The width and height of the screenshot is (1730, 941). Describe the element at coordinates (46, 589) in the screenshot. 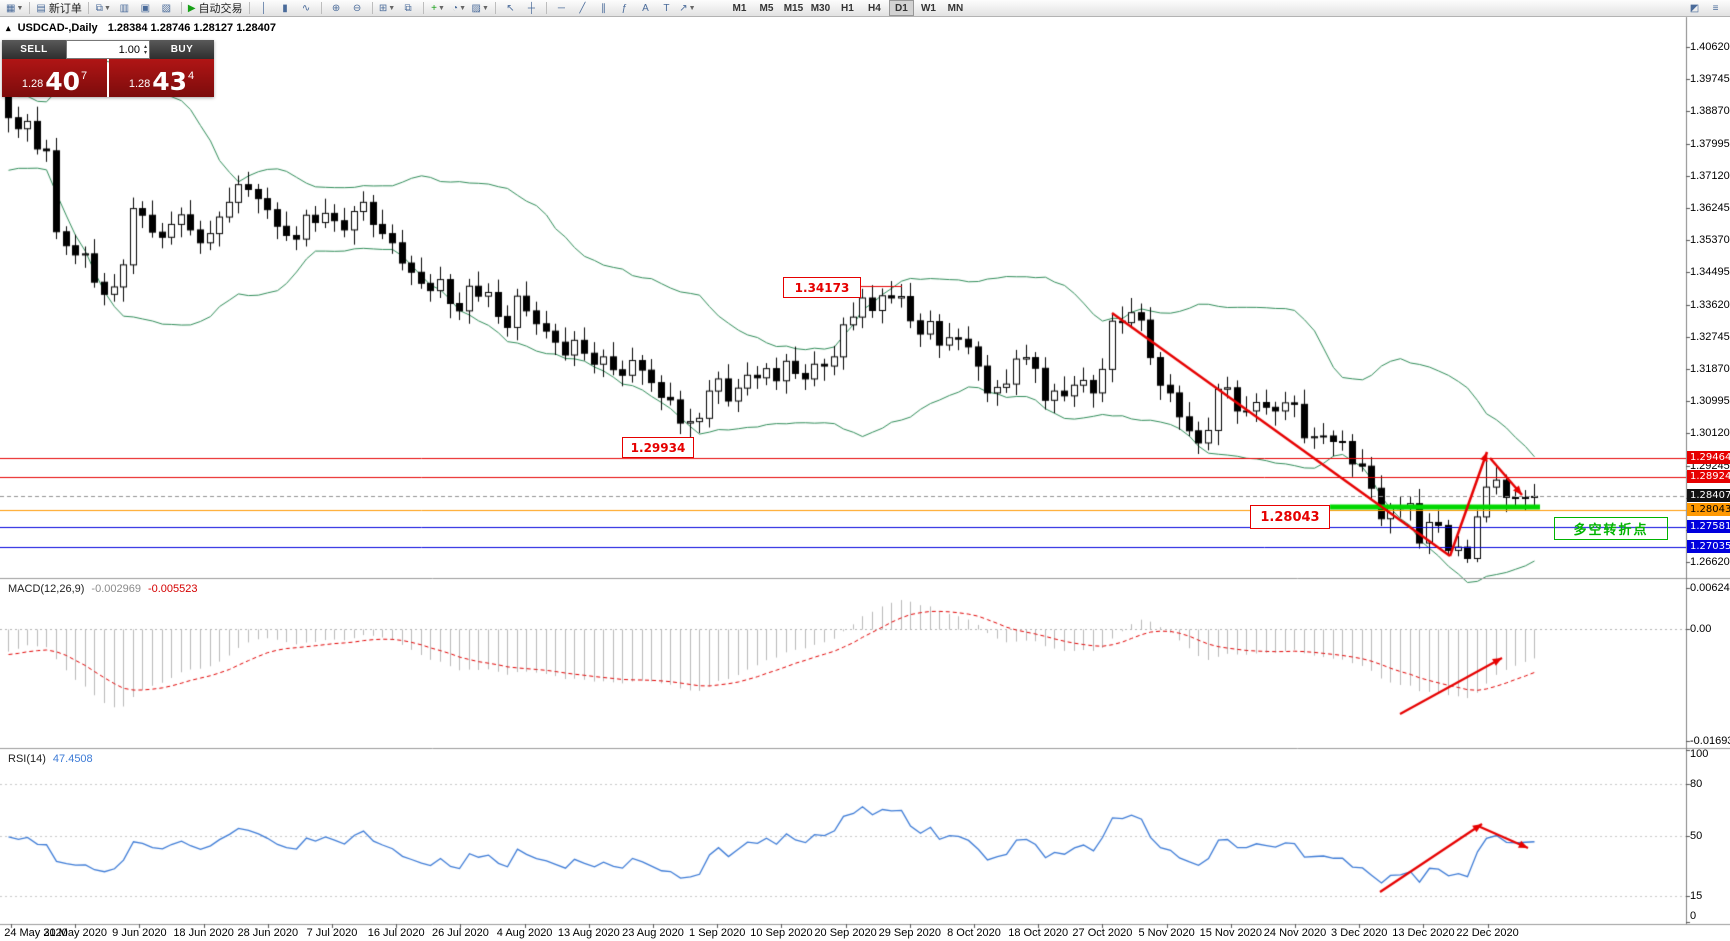

I see `macd-title: MACD(12,26,9)` at that location.